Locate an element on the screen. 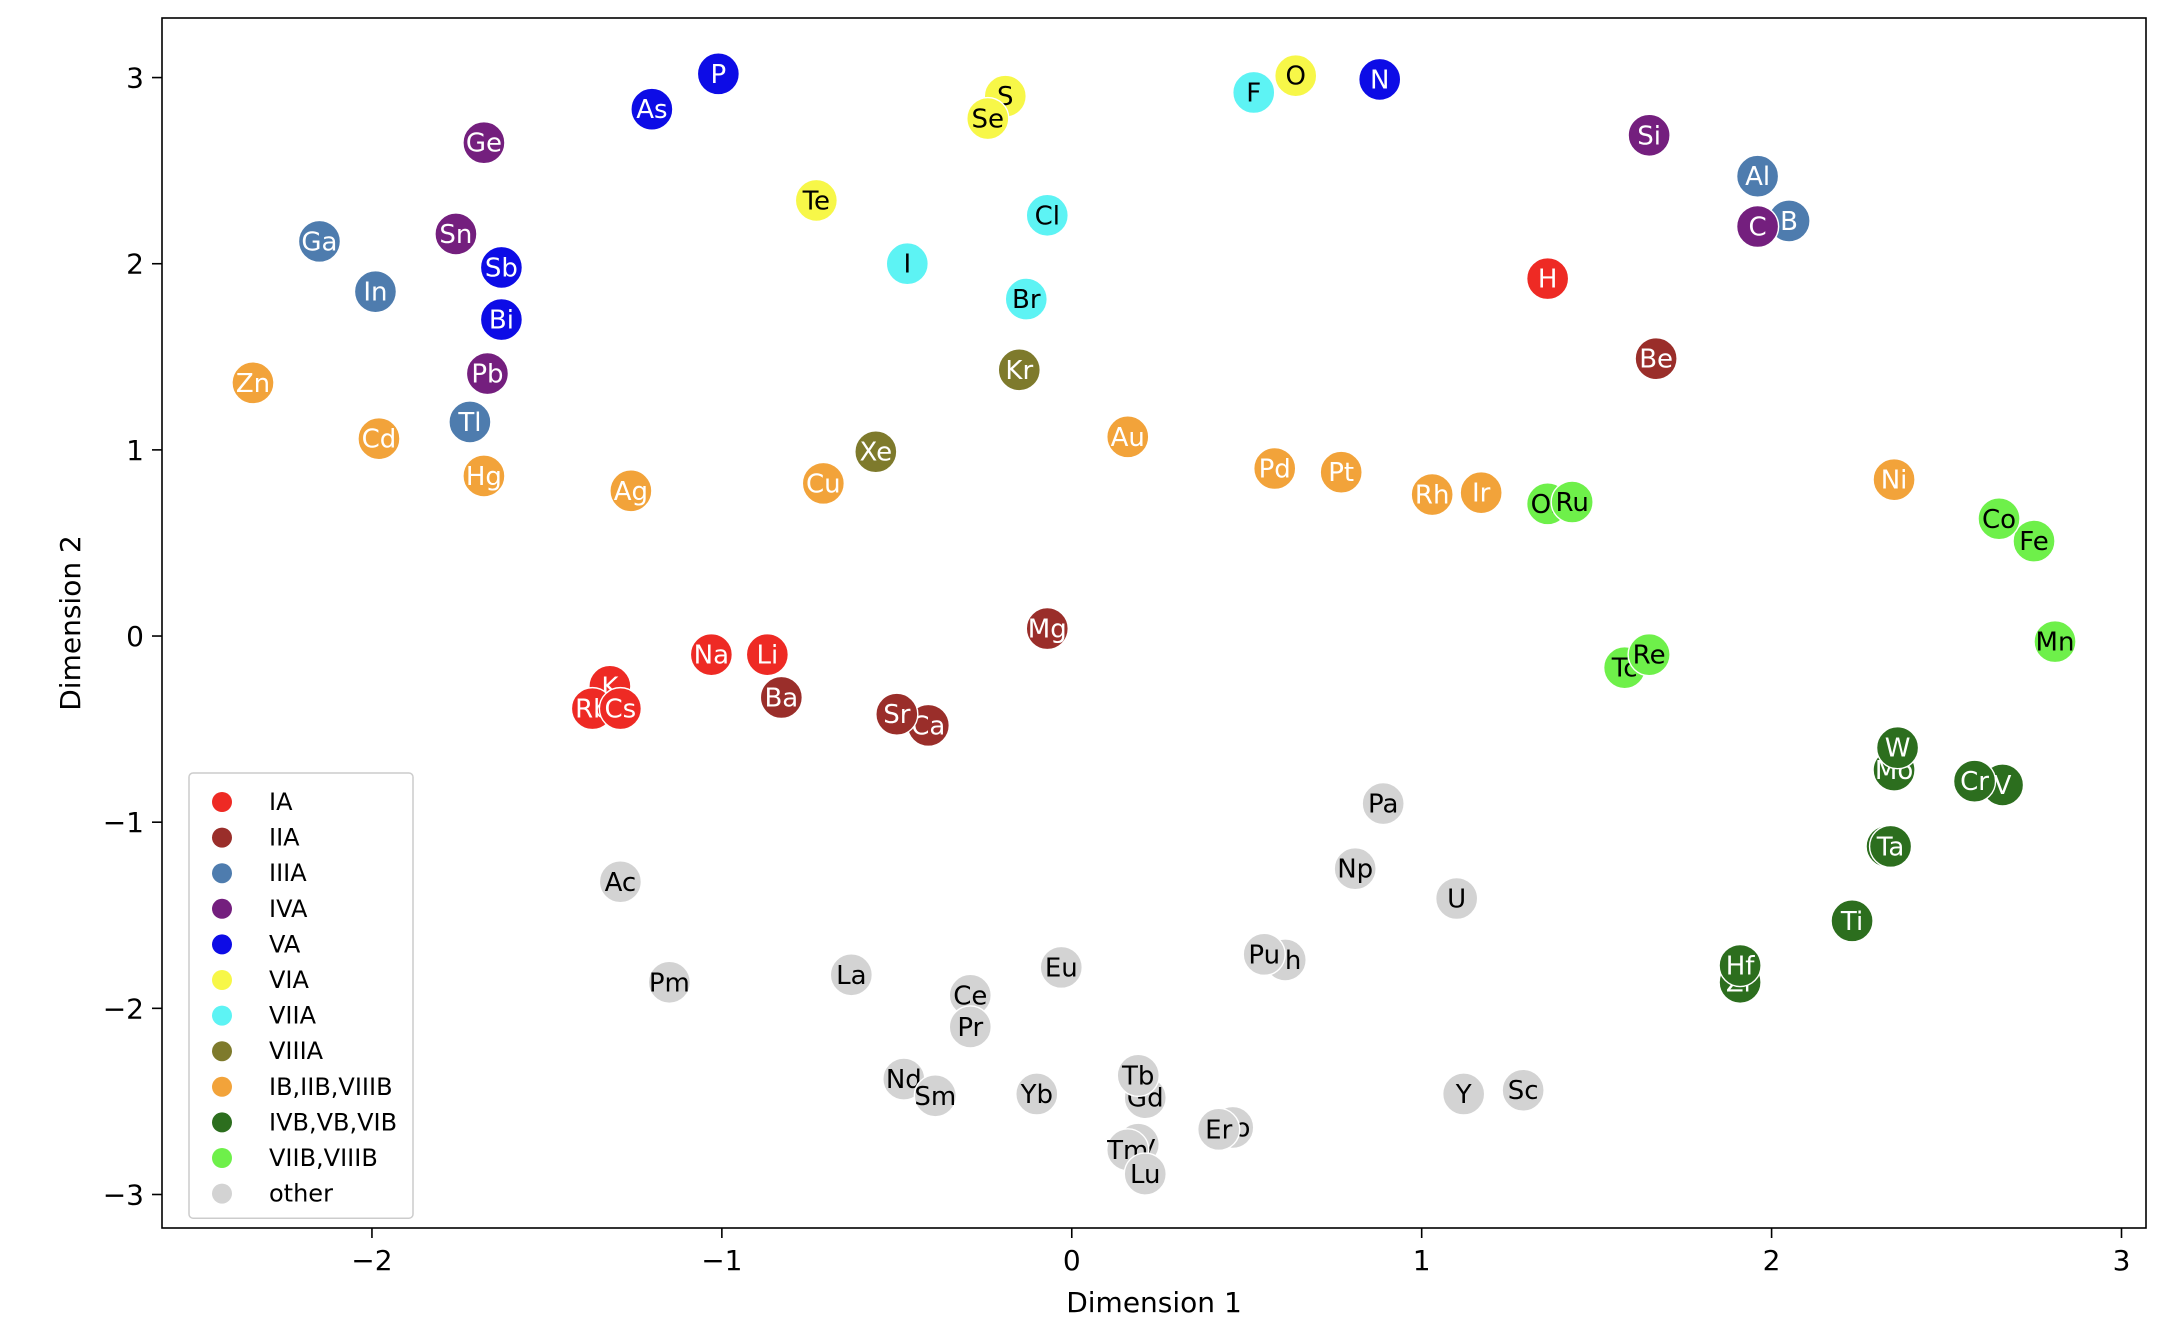 This screenshot has height=1341, width=2178. point-label: Co is located at coordinates (1999, 520).